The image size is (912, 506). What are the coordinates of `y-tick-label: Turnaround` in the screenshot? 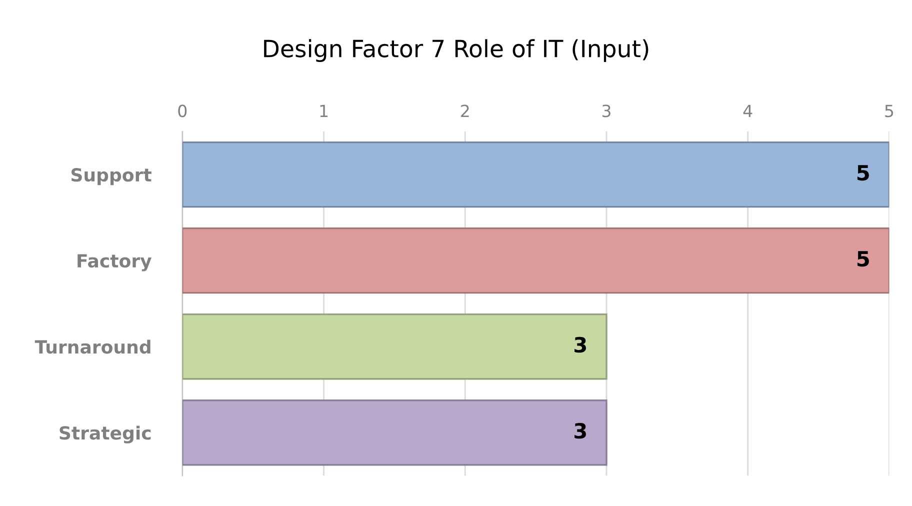 It's located at (92, 347).